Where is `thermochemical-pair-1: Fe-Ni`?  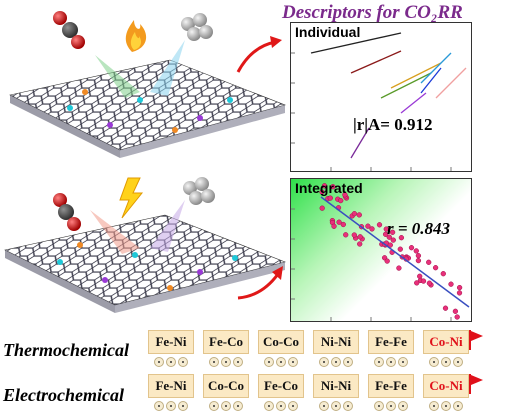
thermochemical-pair-1: Fe-Ni is located at coordinates (171, 342).